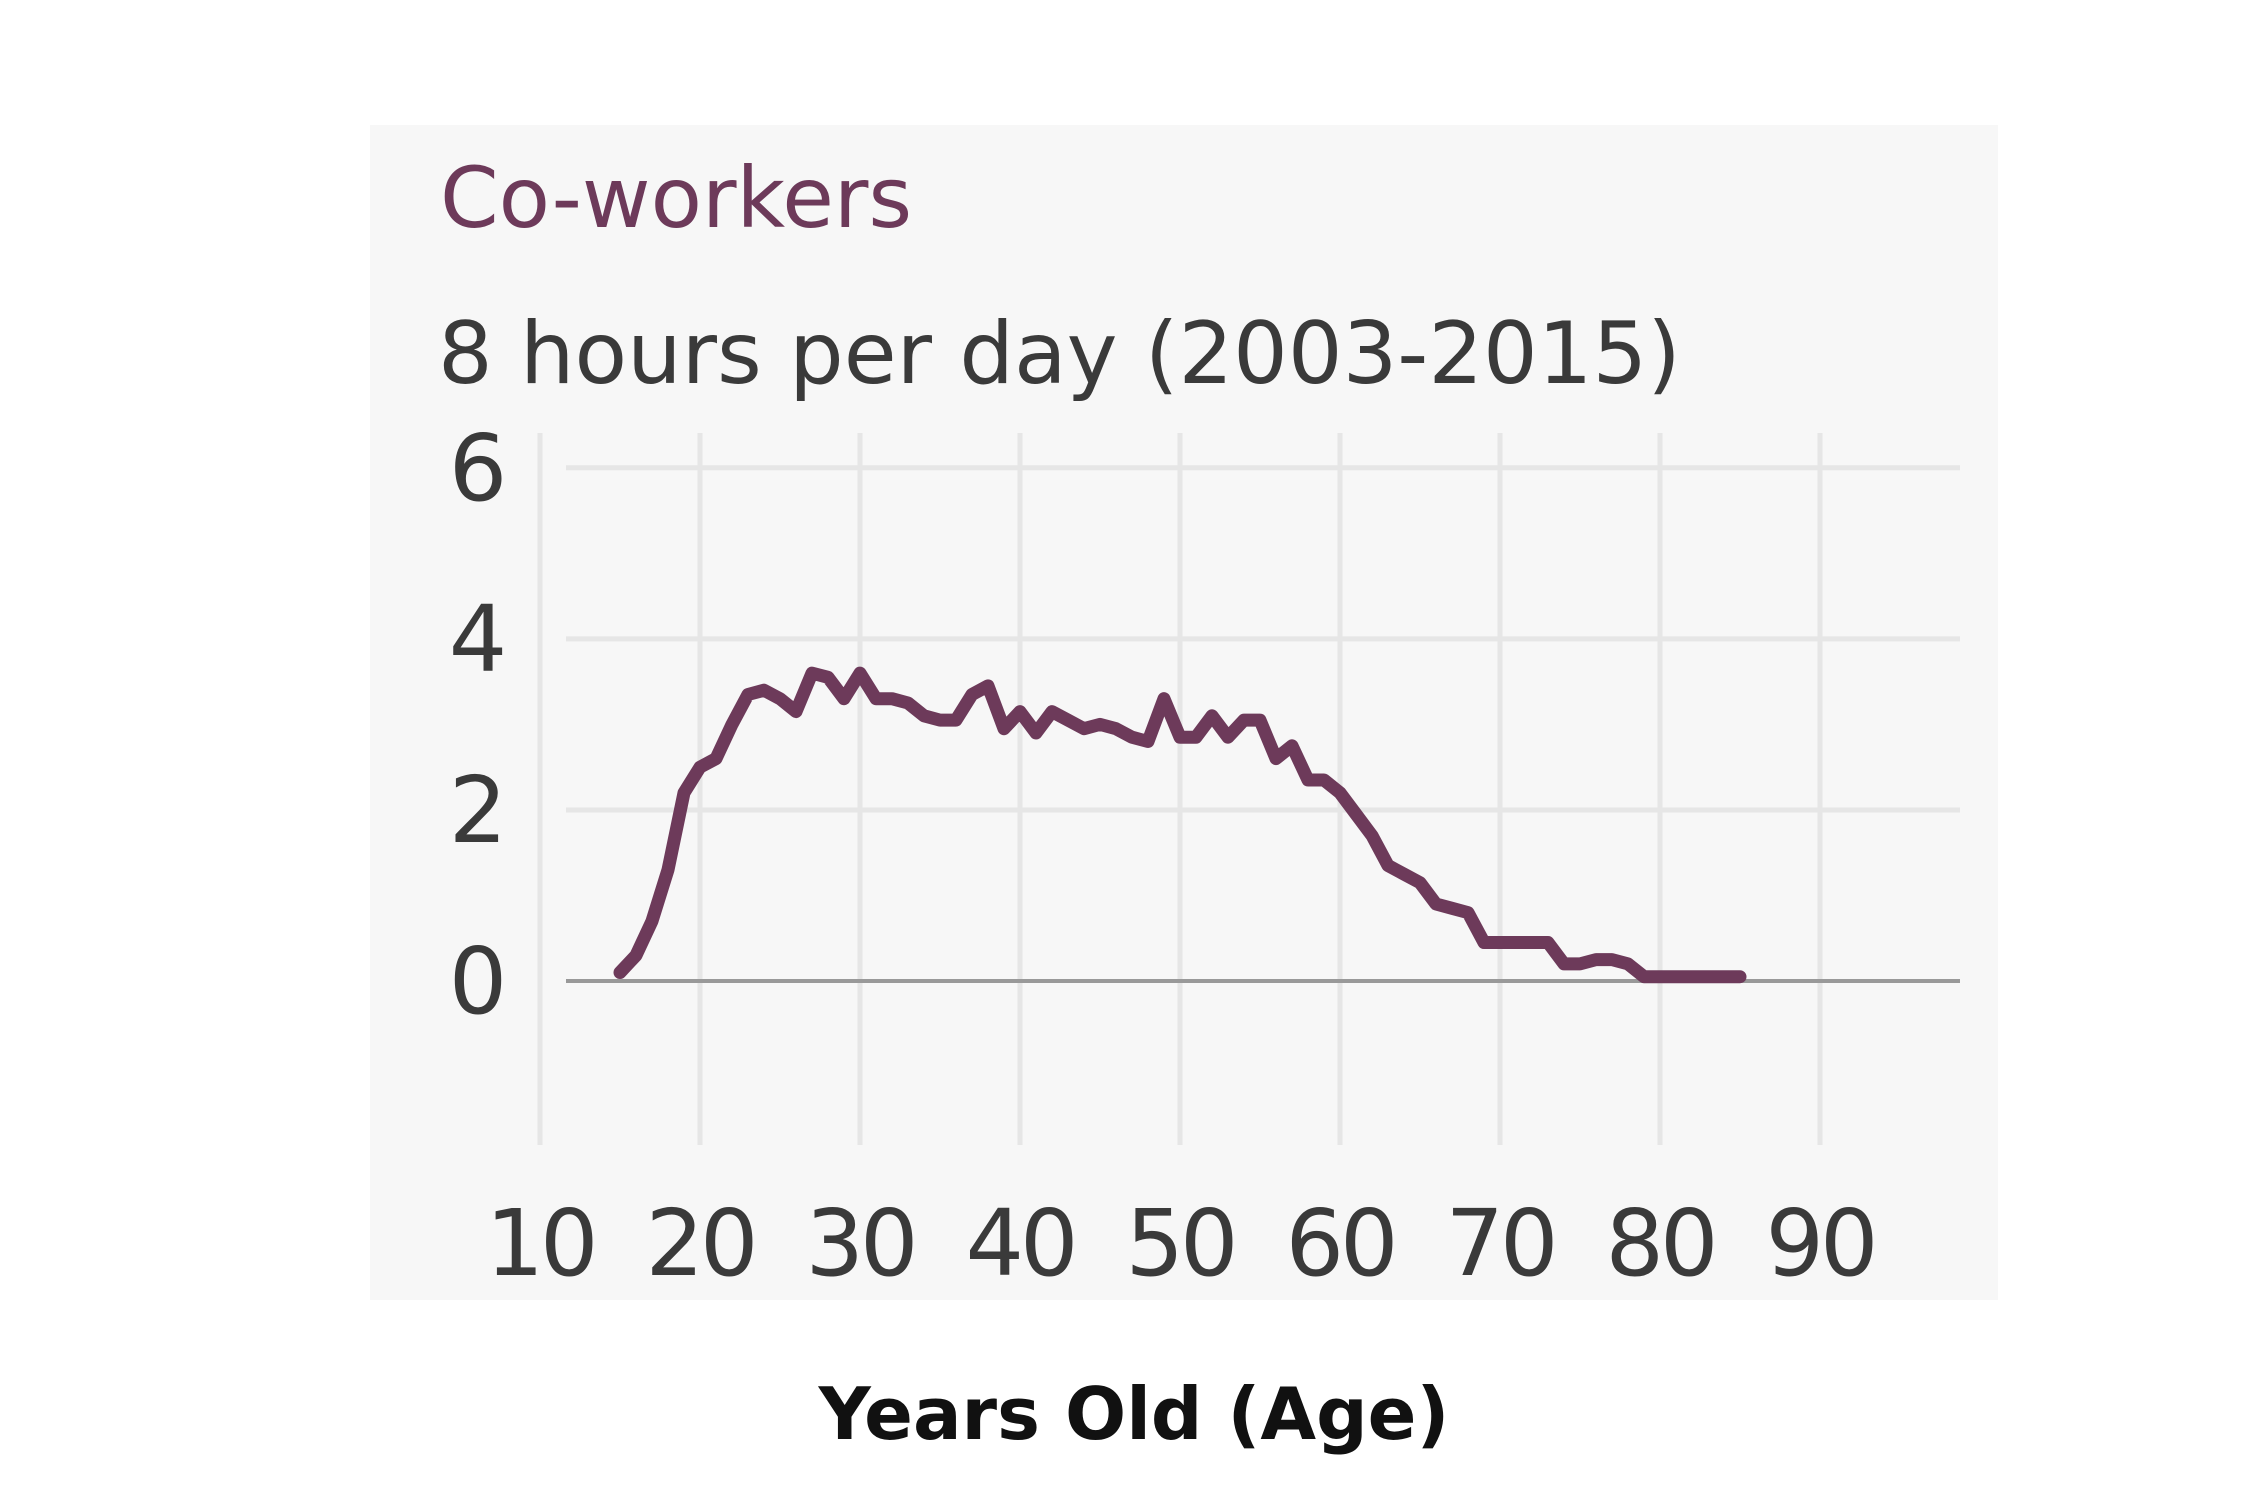 The width and height of the screenshot is (2268, 1512). What do you see at coordinates (478, 810) in the screenshot?
I see `y-tick-label: 2` at bounding box center [478, 810].